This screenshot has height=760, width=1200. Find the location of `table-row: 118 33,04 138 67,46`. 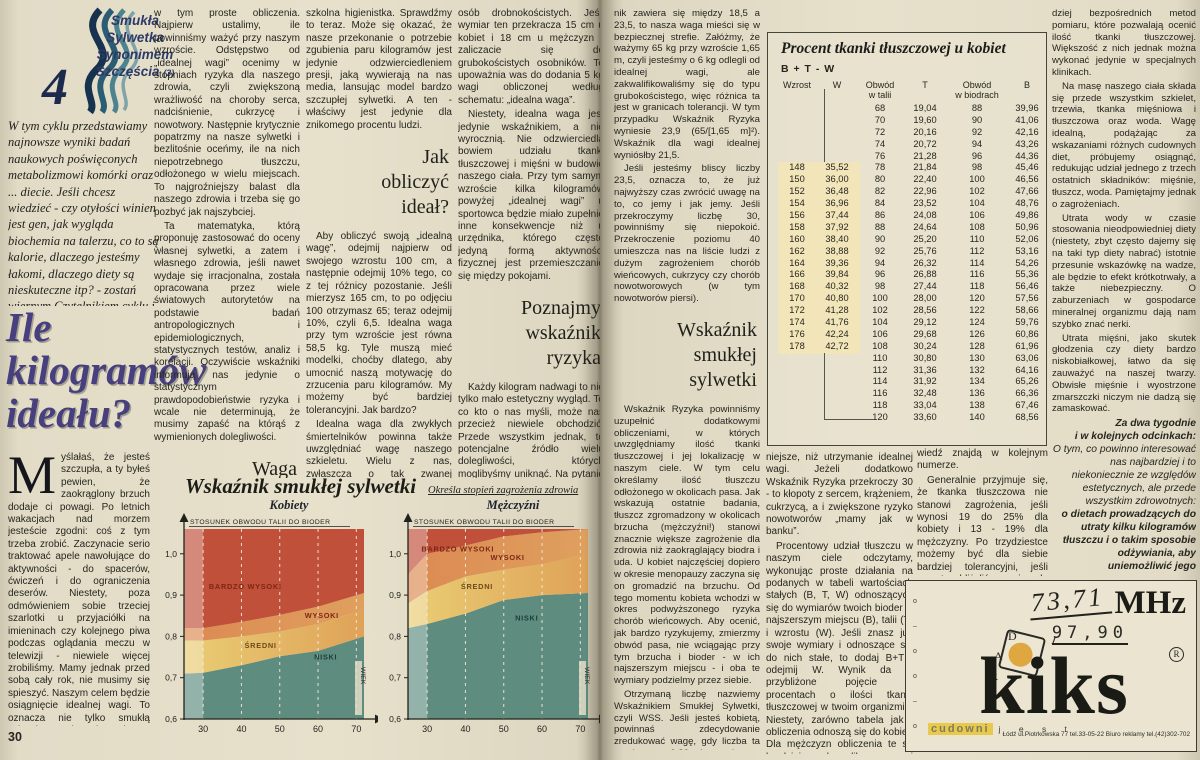

table-row: 118 33,04 138 67,46 is located at coordinates (907, 406).